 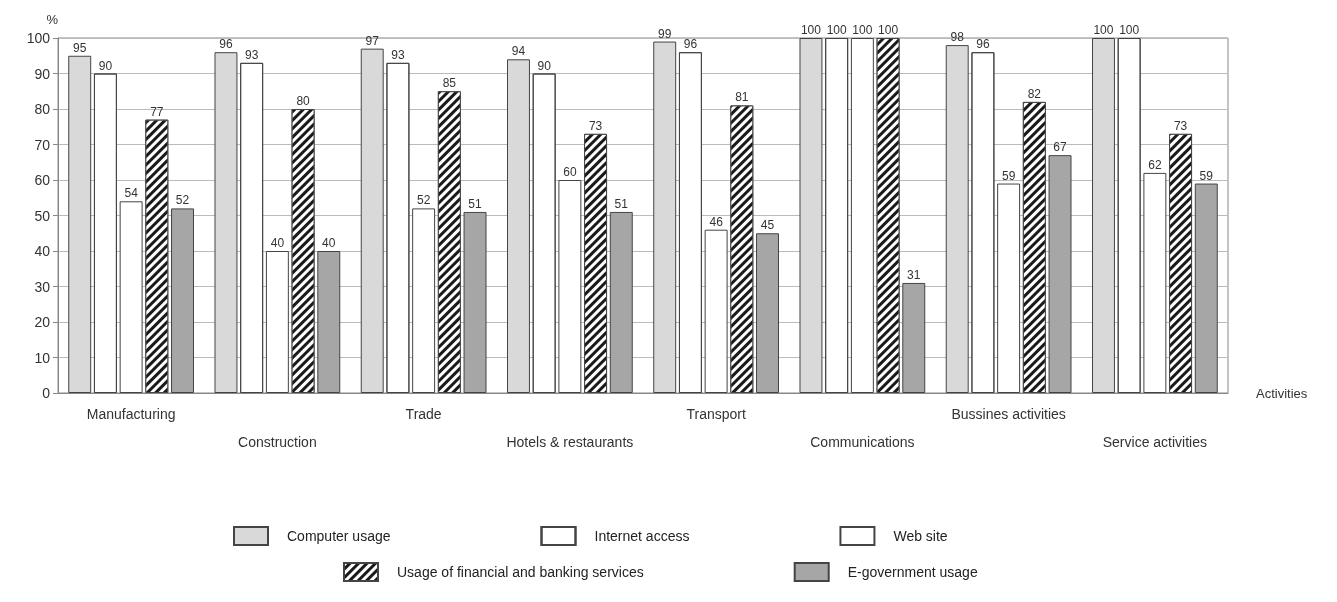 I want to click on data-label: 77, so click(x=157, y=111).